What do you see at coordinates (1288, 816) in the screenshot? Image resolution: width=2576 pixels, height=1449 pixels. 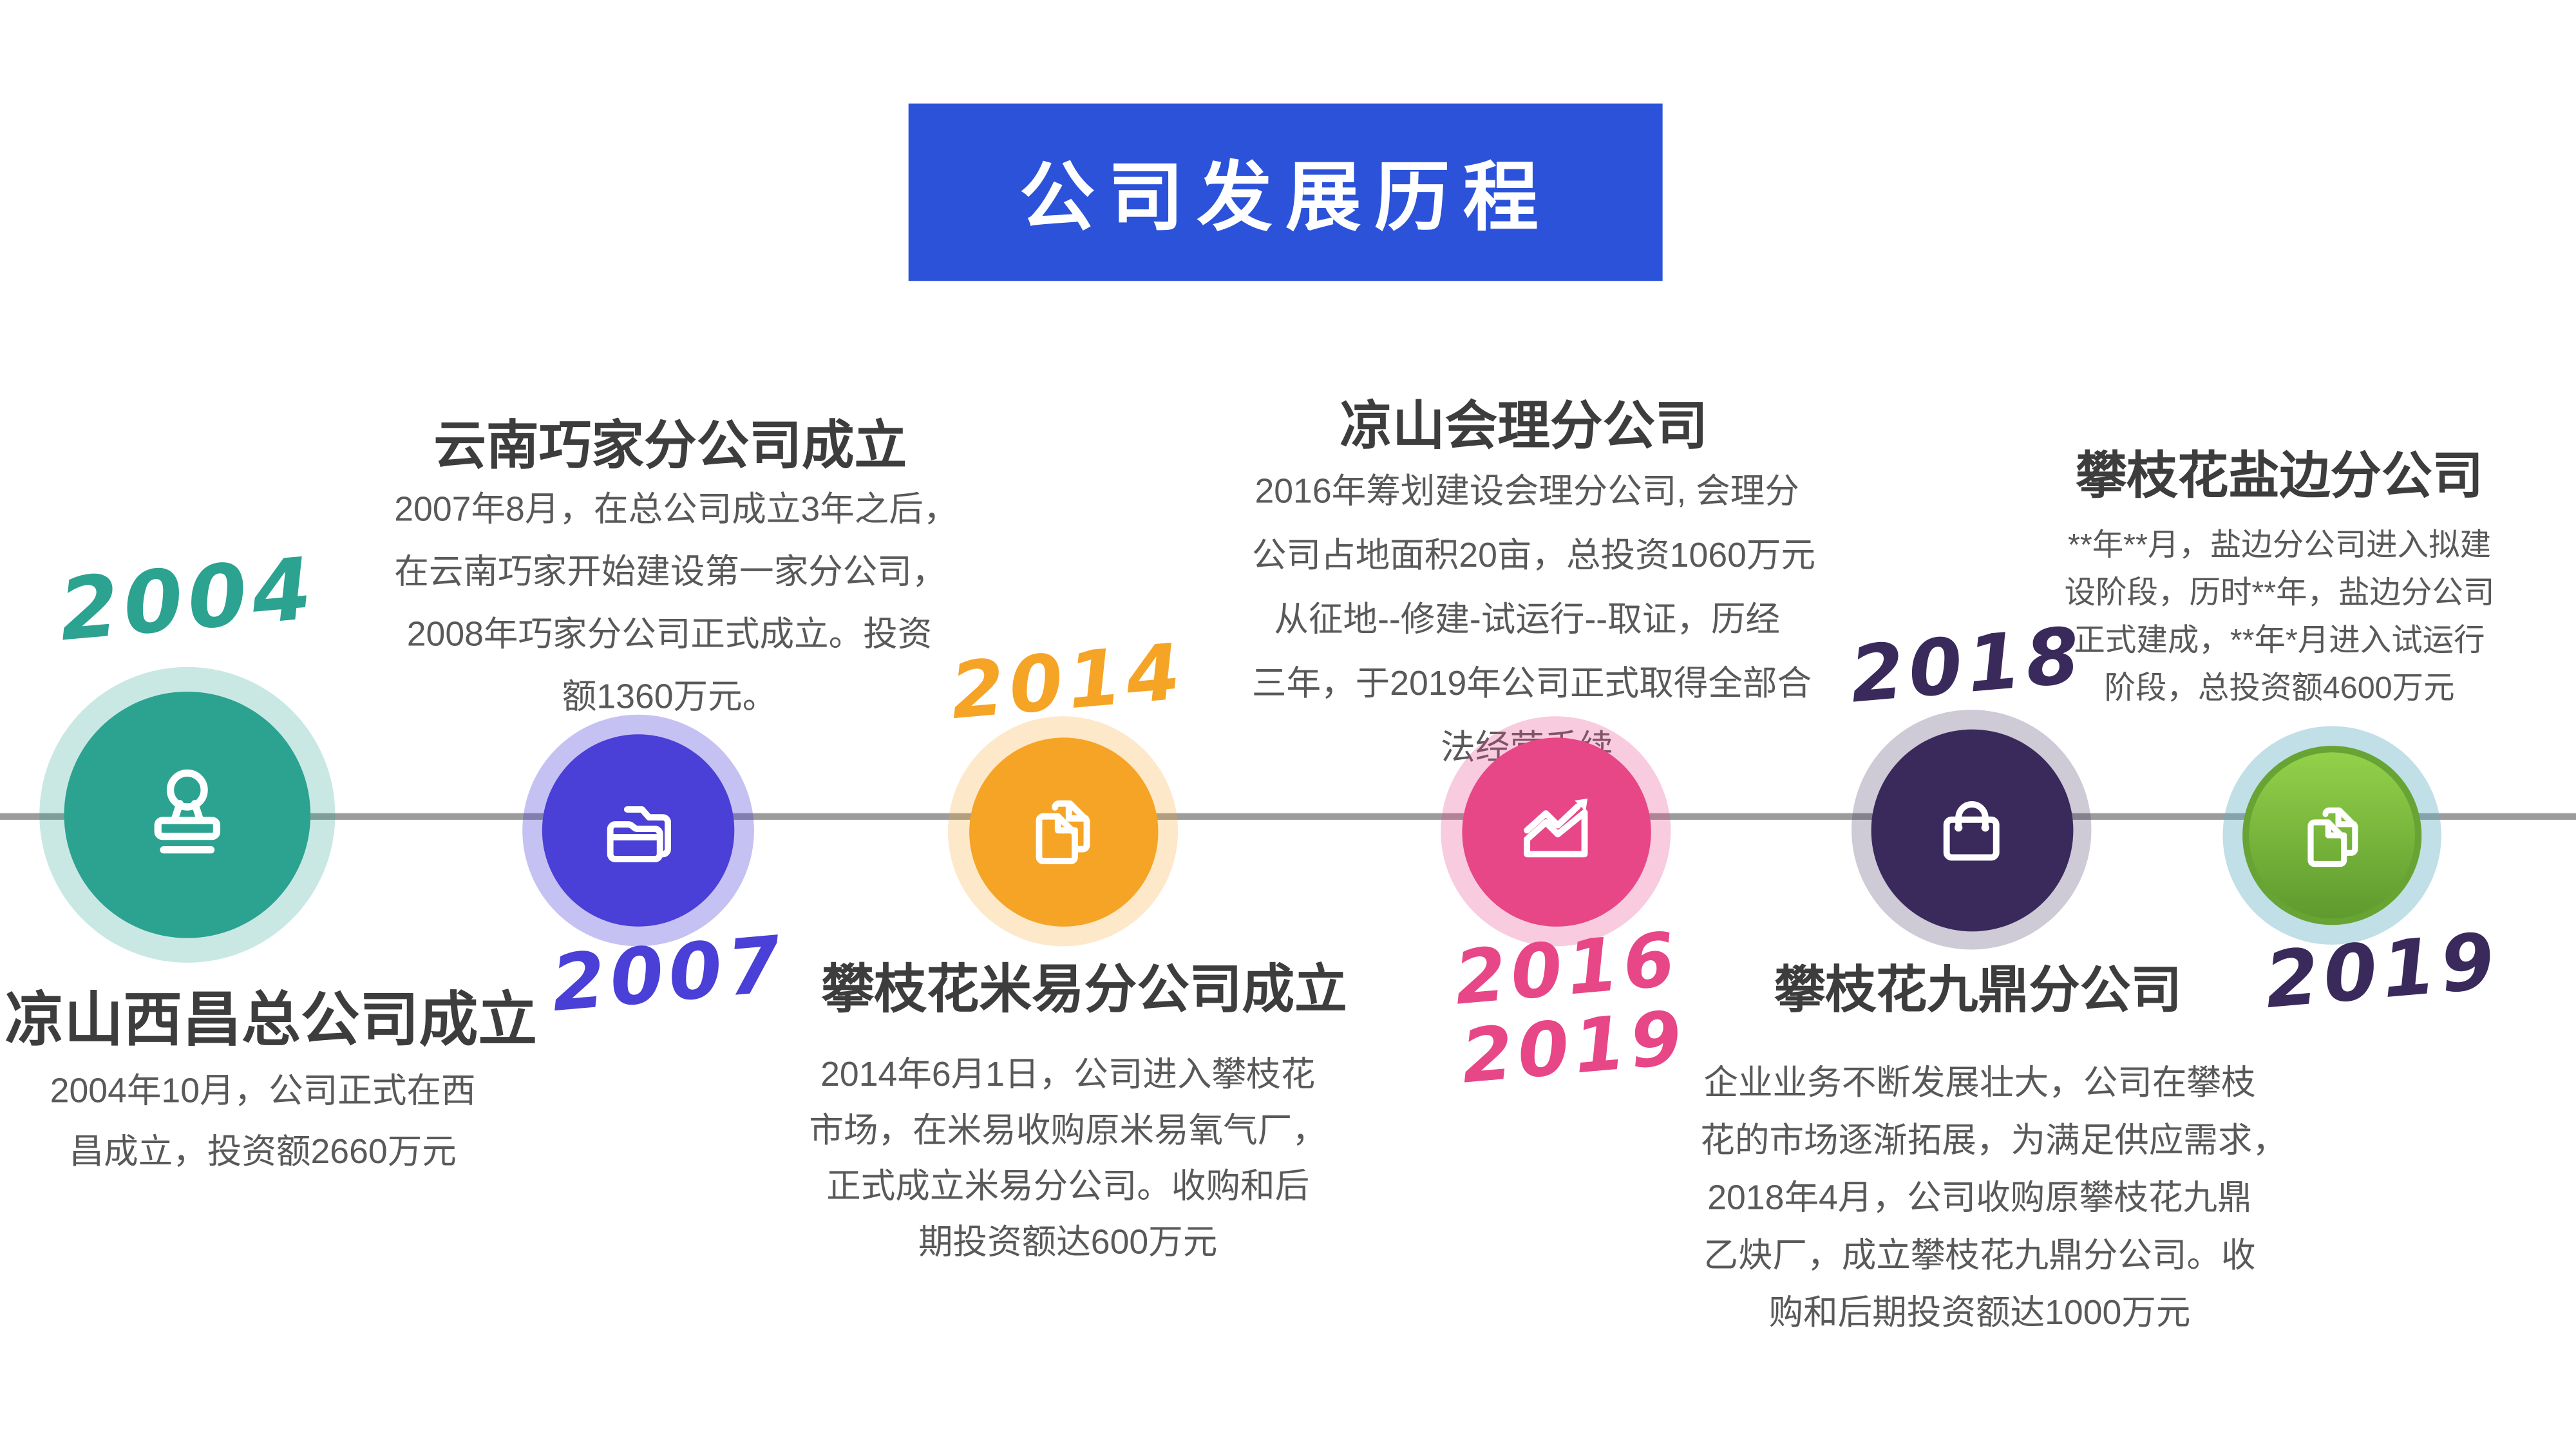 I see `timeline-axis` at bounding box center [1288, 816].